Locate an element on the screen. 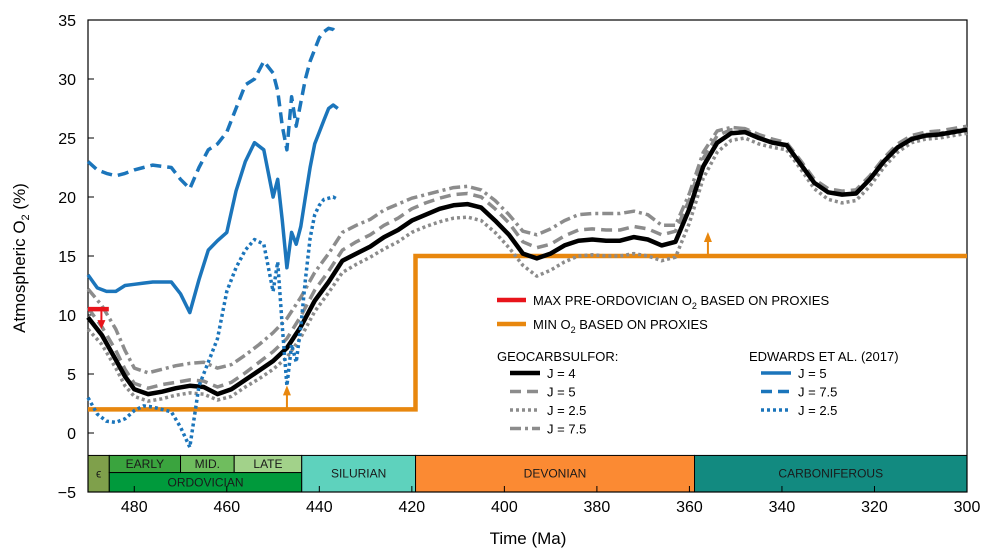 The width and height of the screenshot is (981, 550). period-label: MID. is located at coordinates (207, 464).